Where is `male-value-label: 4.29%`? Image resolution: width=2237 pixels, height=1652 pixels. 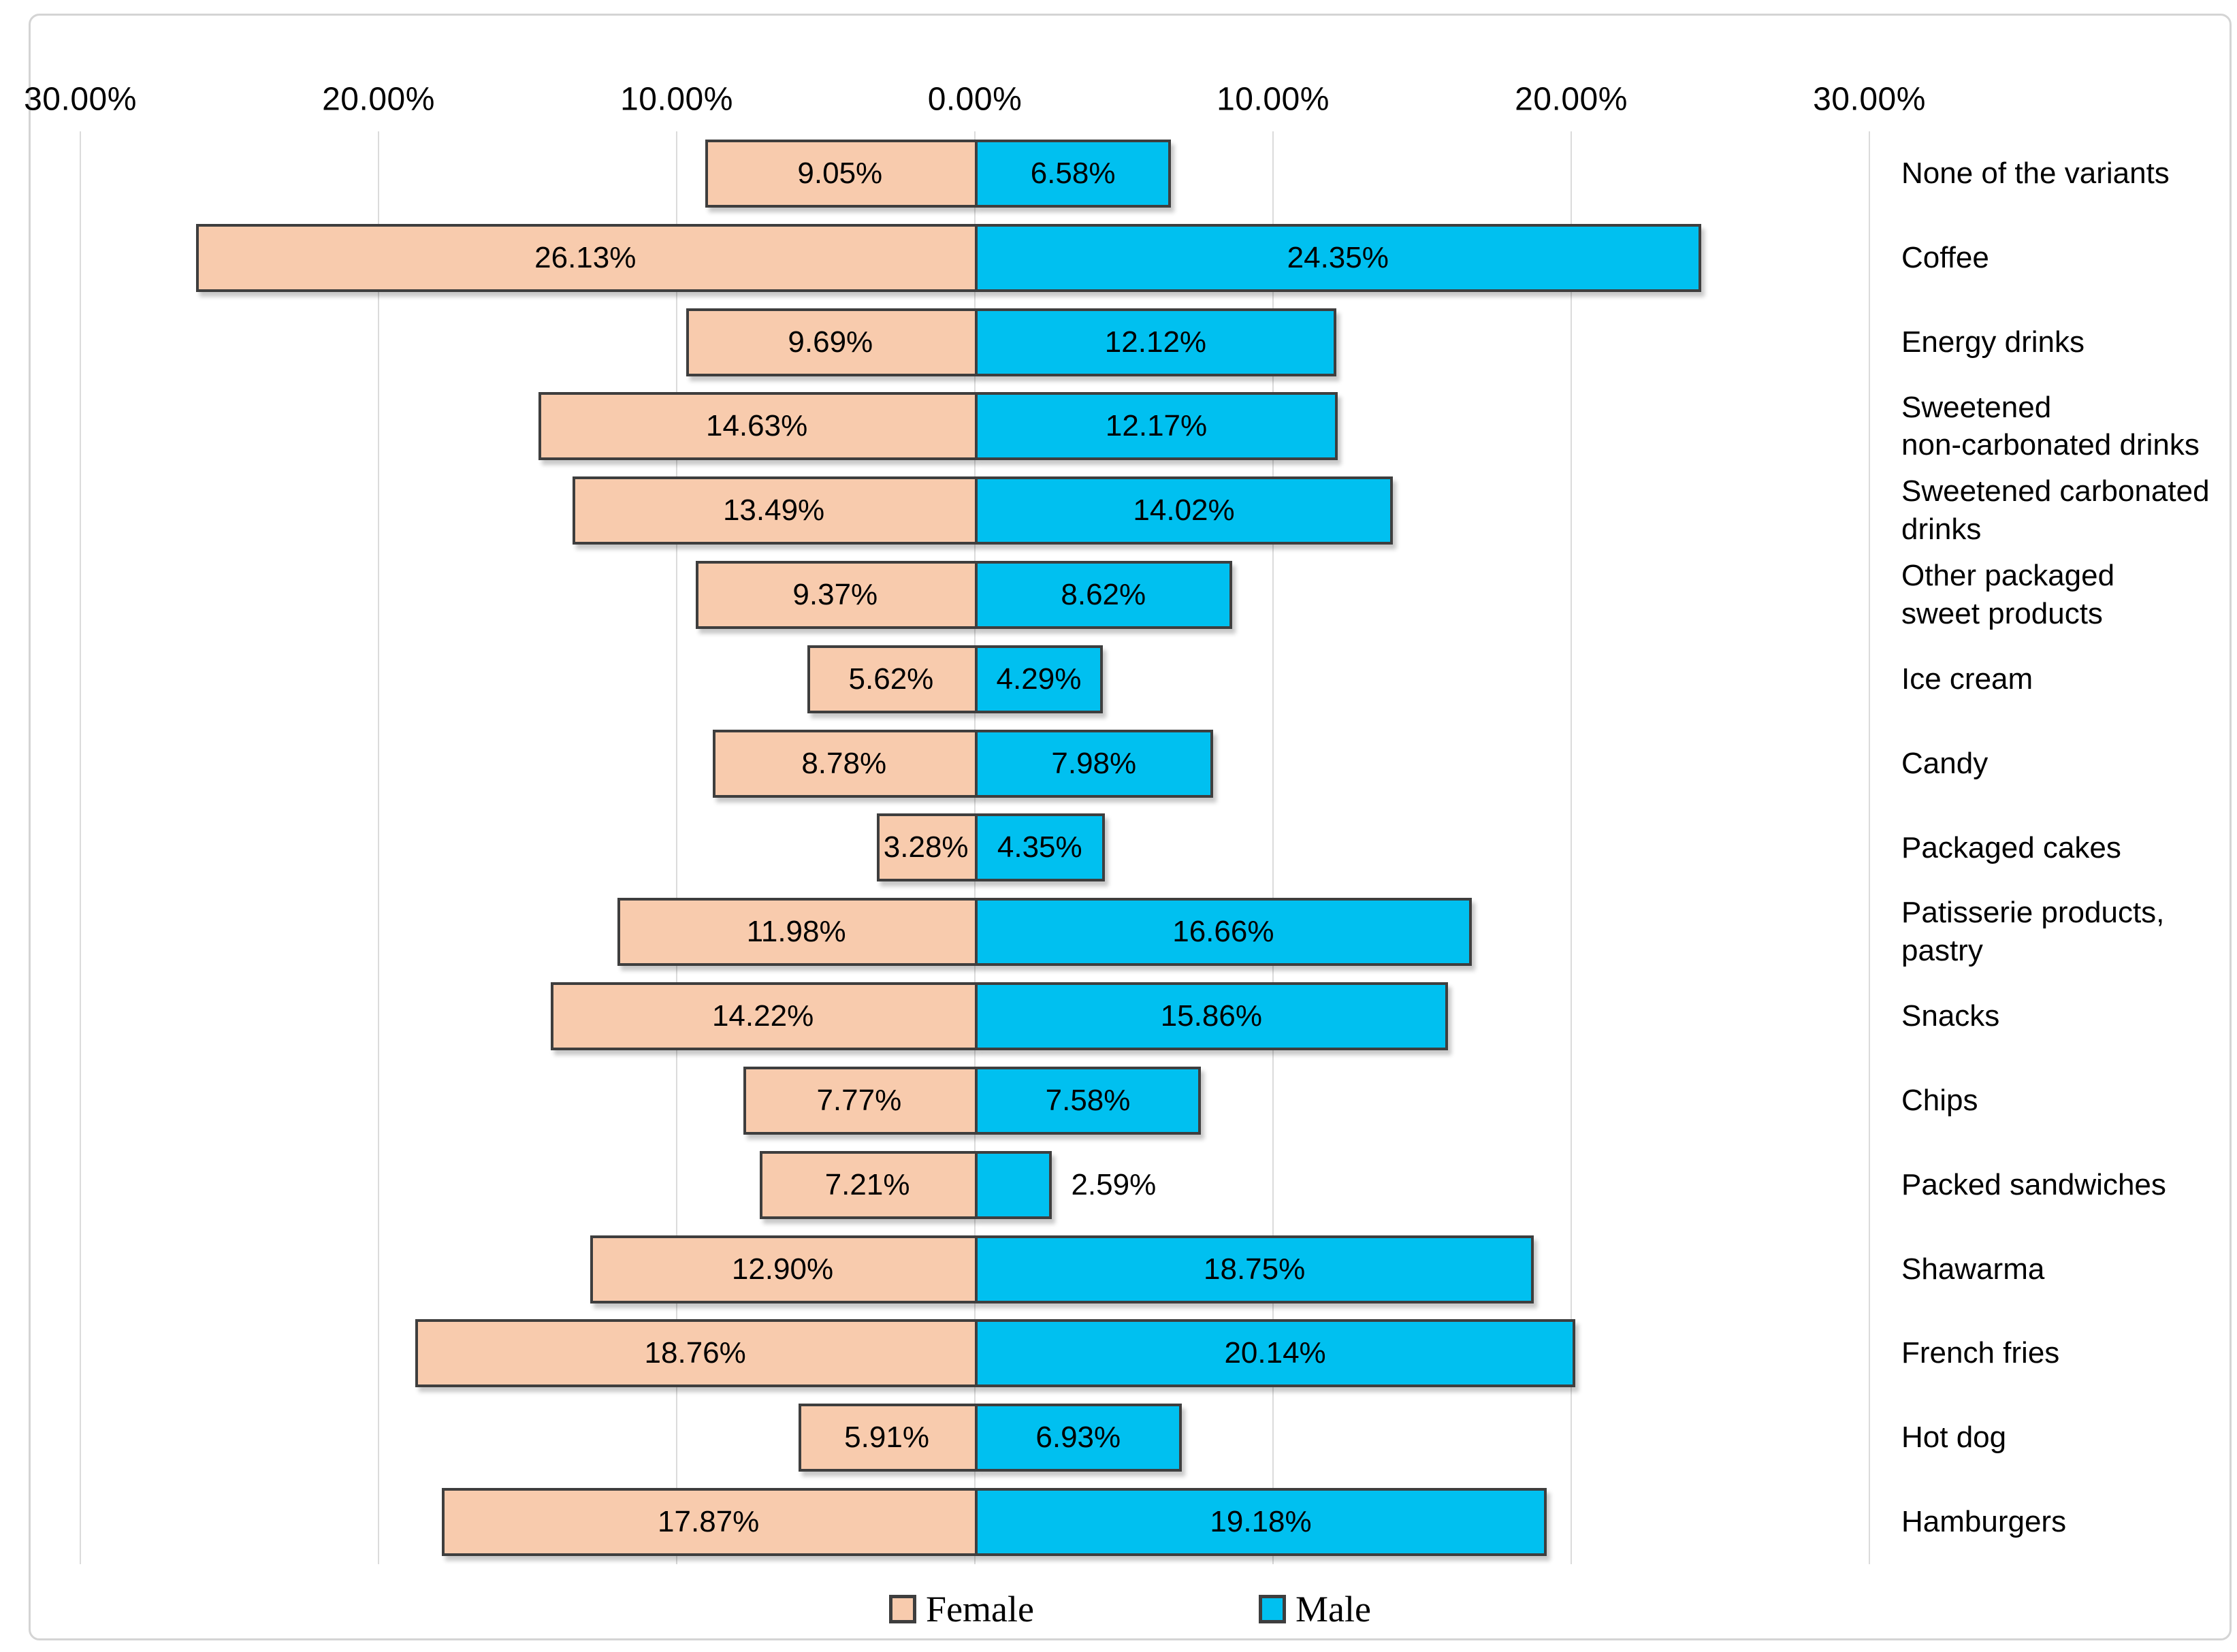 male-value-label: 4.29% is located at coordinates (1039, 679).